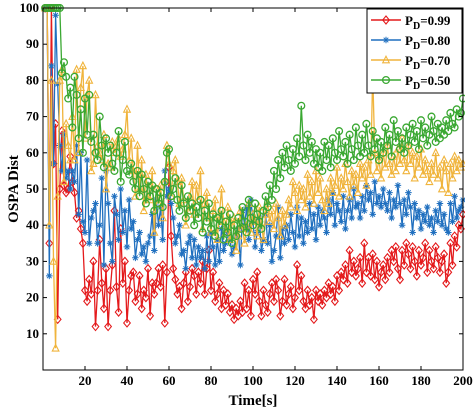  I want to click on x-tick-label: 120, so click(295, 380).